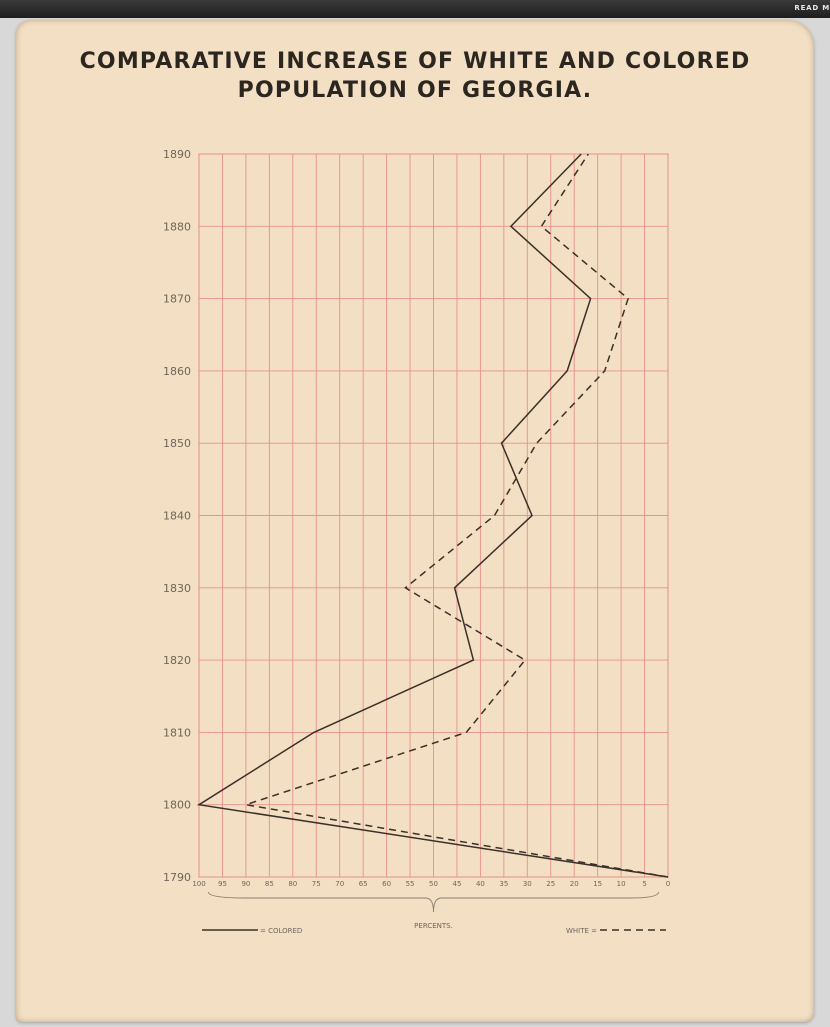 The height and width of the screenshot is (1027, 830). I want to click on x-tick-label: 20, so click(574, 884).